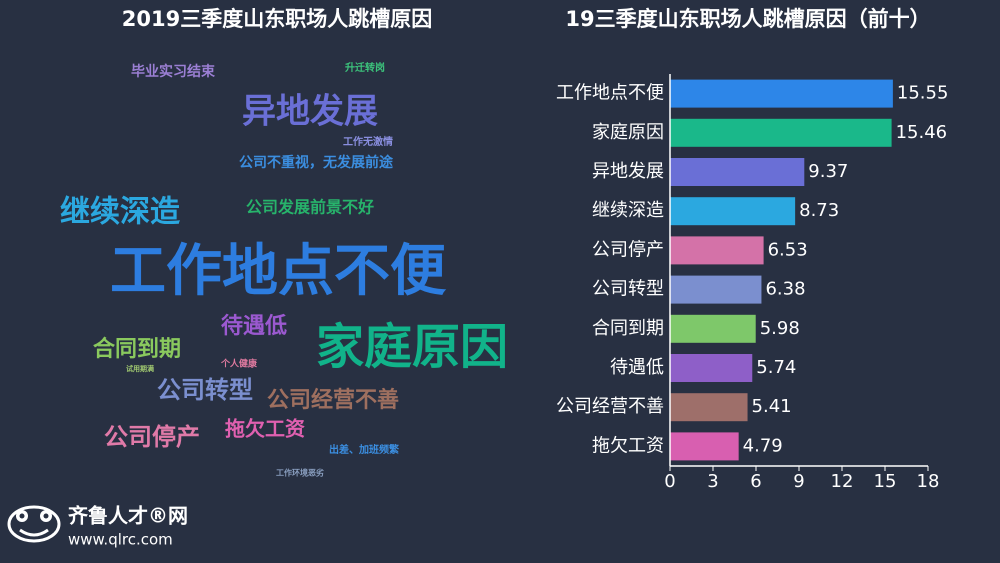  I want to click on x-tick-label: 6, so click(755, 481).